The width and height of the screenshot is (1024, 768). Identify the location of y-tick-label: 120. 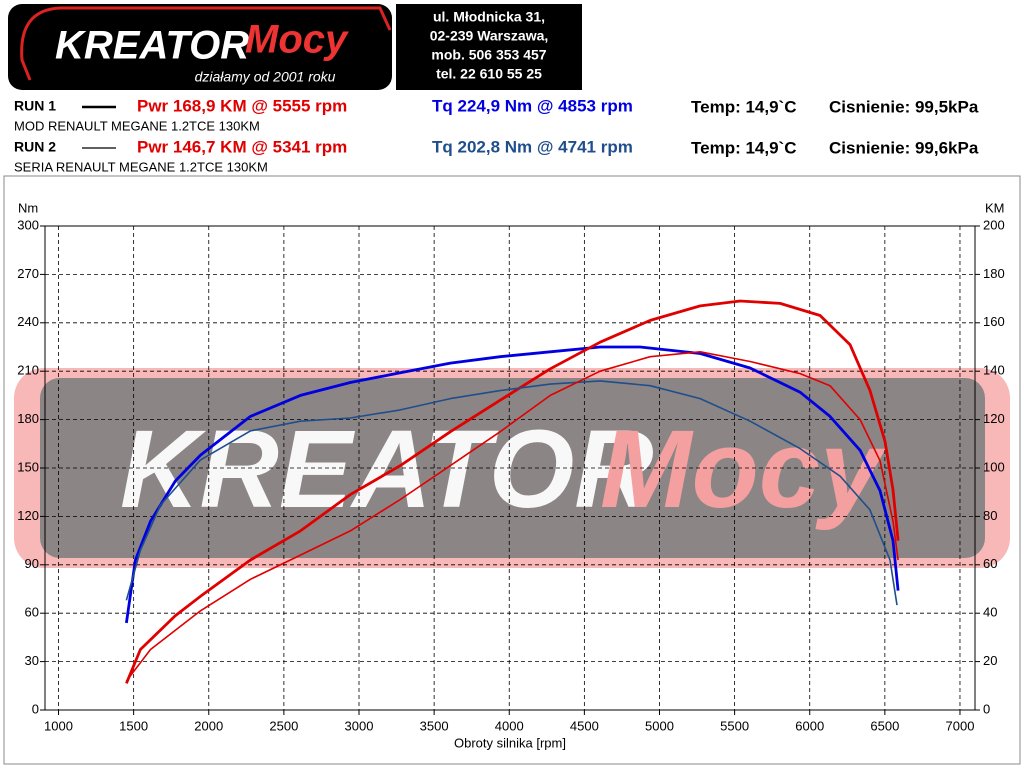
(28, 515).